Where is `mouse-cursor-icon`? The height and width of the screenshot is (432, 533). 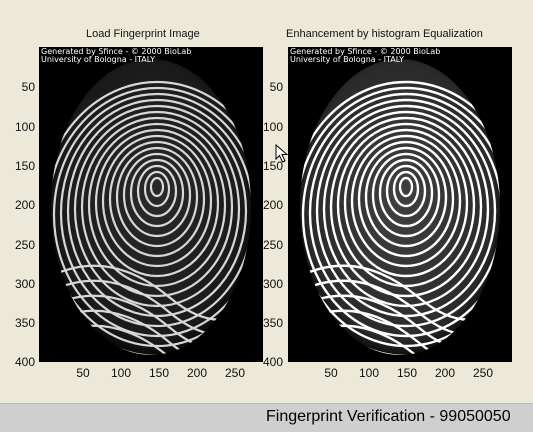
mouse-cursor-icon is located at coordinates (282, 153).